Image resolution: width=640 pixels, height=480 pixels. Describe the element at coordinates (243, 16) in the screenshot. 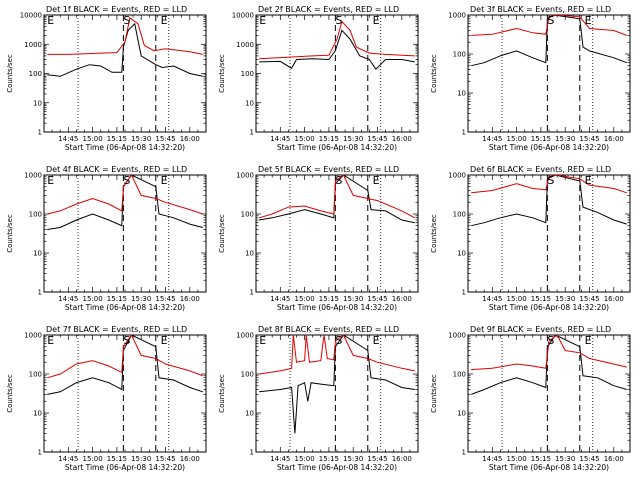

I see `y-tick-label: 10000` at that location.